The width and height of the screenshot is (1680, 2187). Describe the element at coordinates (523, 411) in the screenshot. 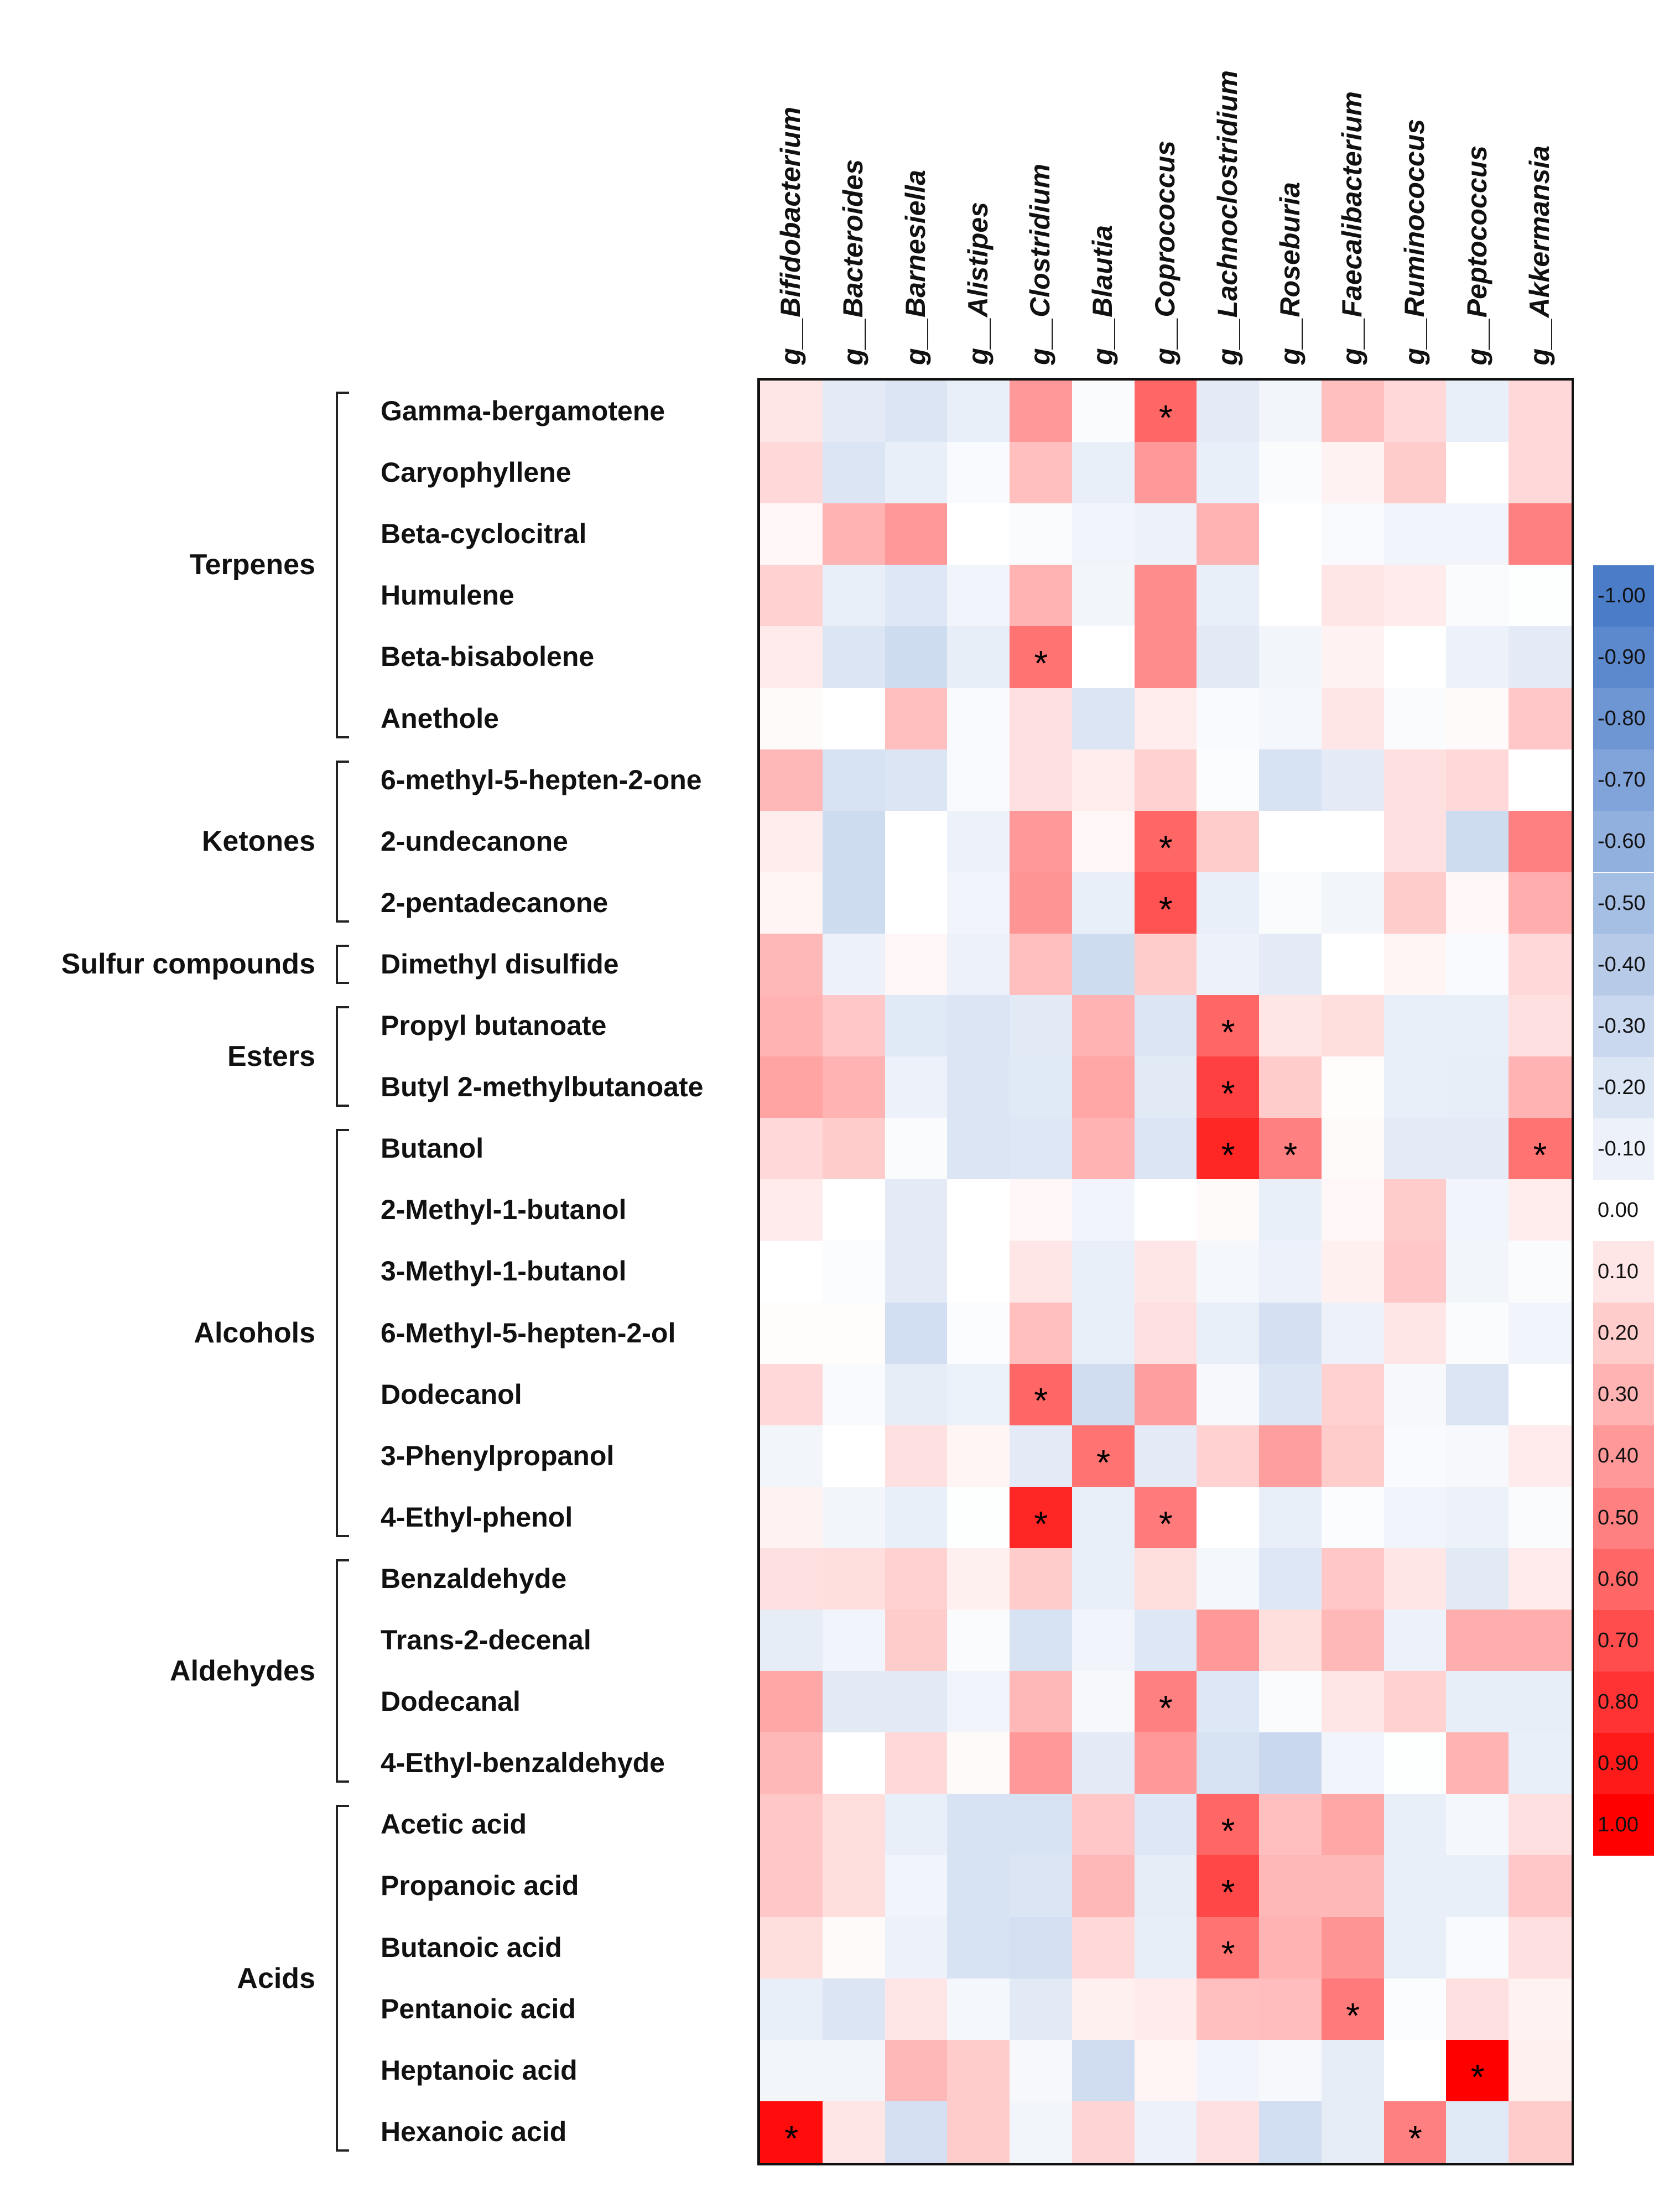

I see `row-label: Gamma-bergamotene` at that location.